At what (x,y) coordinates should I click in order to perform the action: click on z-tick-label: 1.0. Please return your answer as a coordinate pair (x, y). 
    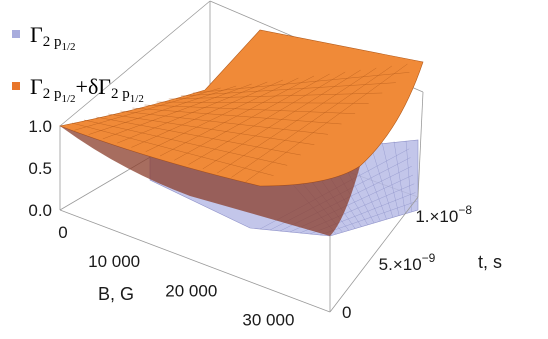
    Looking at the image, I should click on (40, 126).